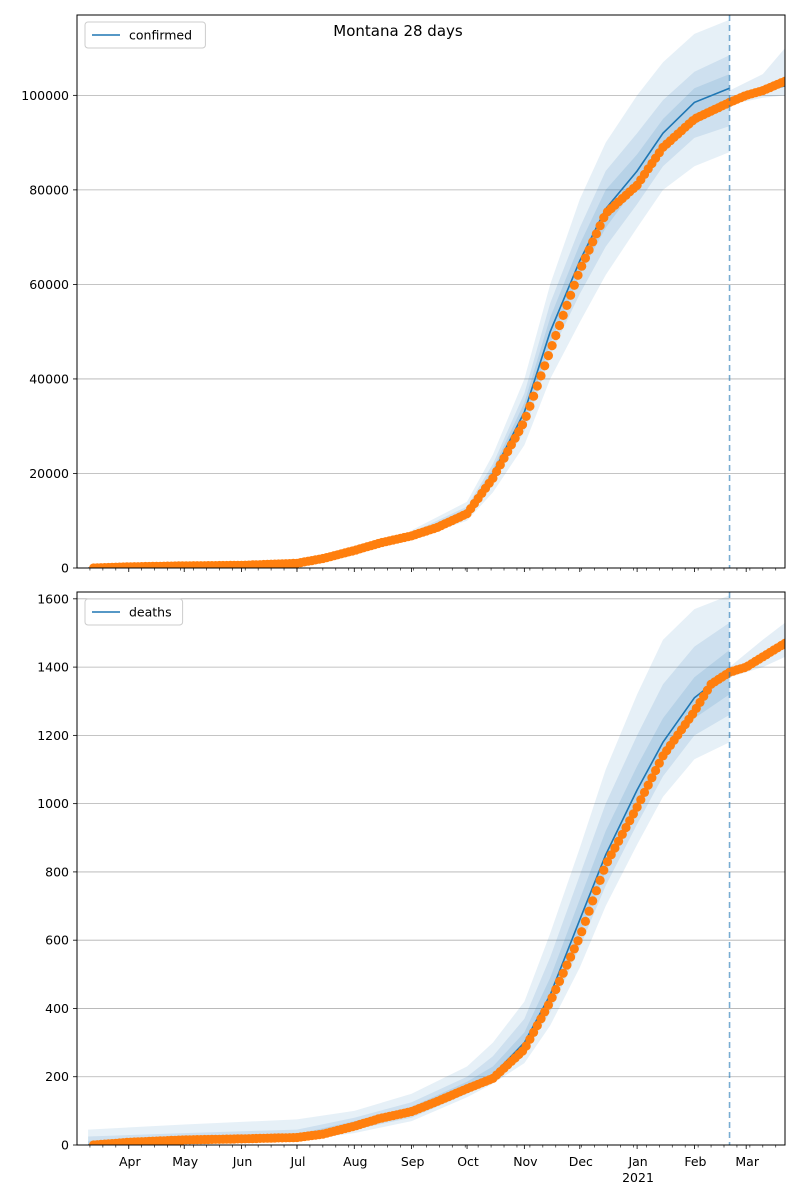  Describe the element at coordinates (242, 1161) in the screenshot. I see `x-tick-label: Jun` at that location.